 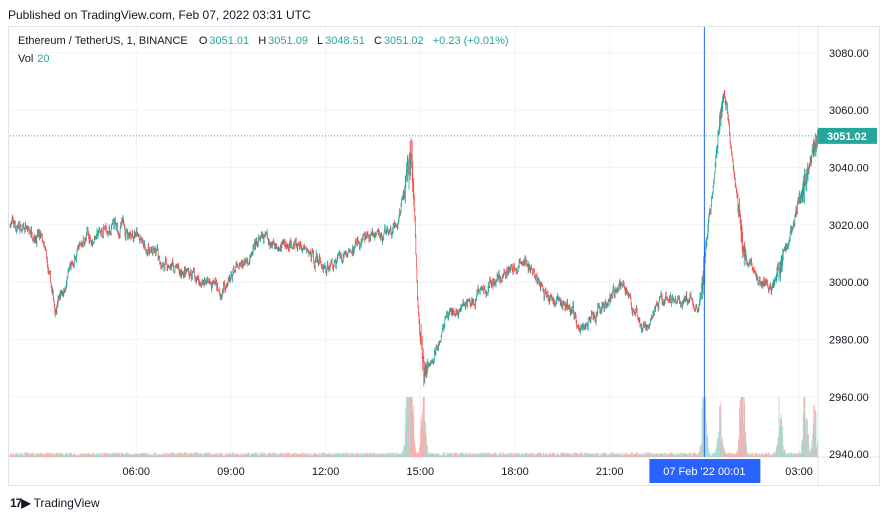 What do you see at coordinates (288, 41) in the screenshot?
I see `high-value: 3051.09` at bounding box center [288, 41].